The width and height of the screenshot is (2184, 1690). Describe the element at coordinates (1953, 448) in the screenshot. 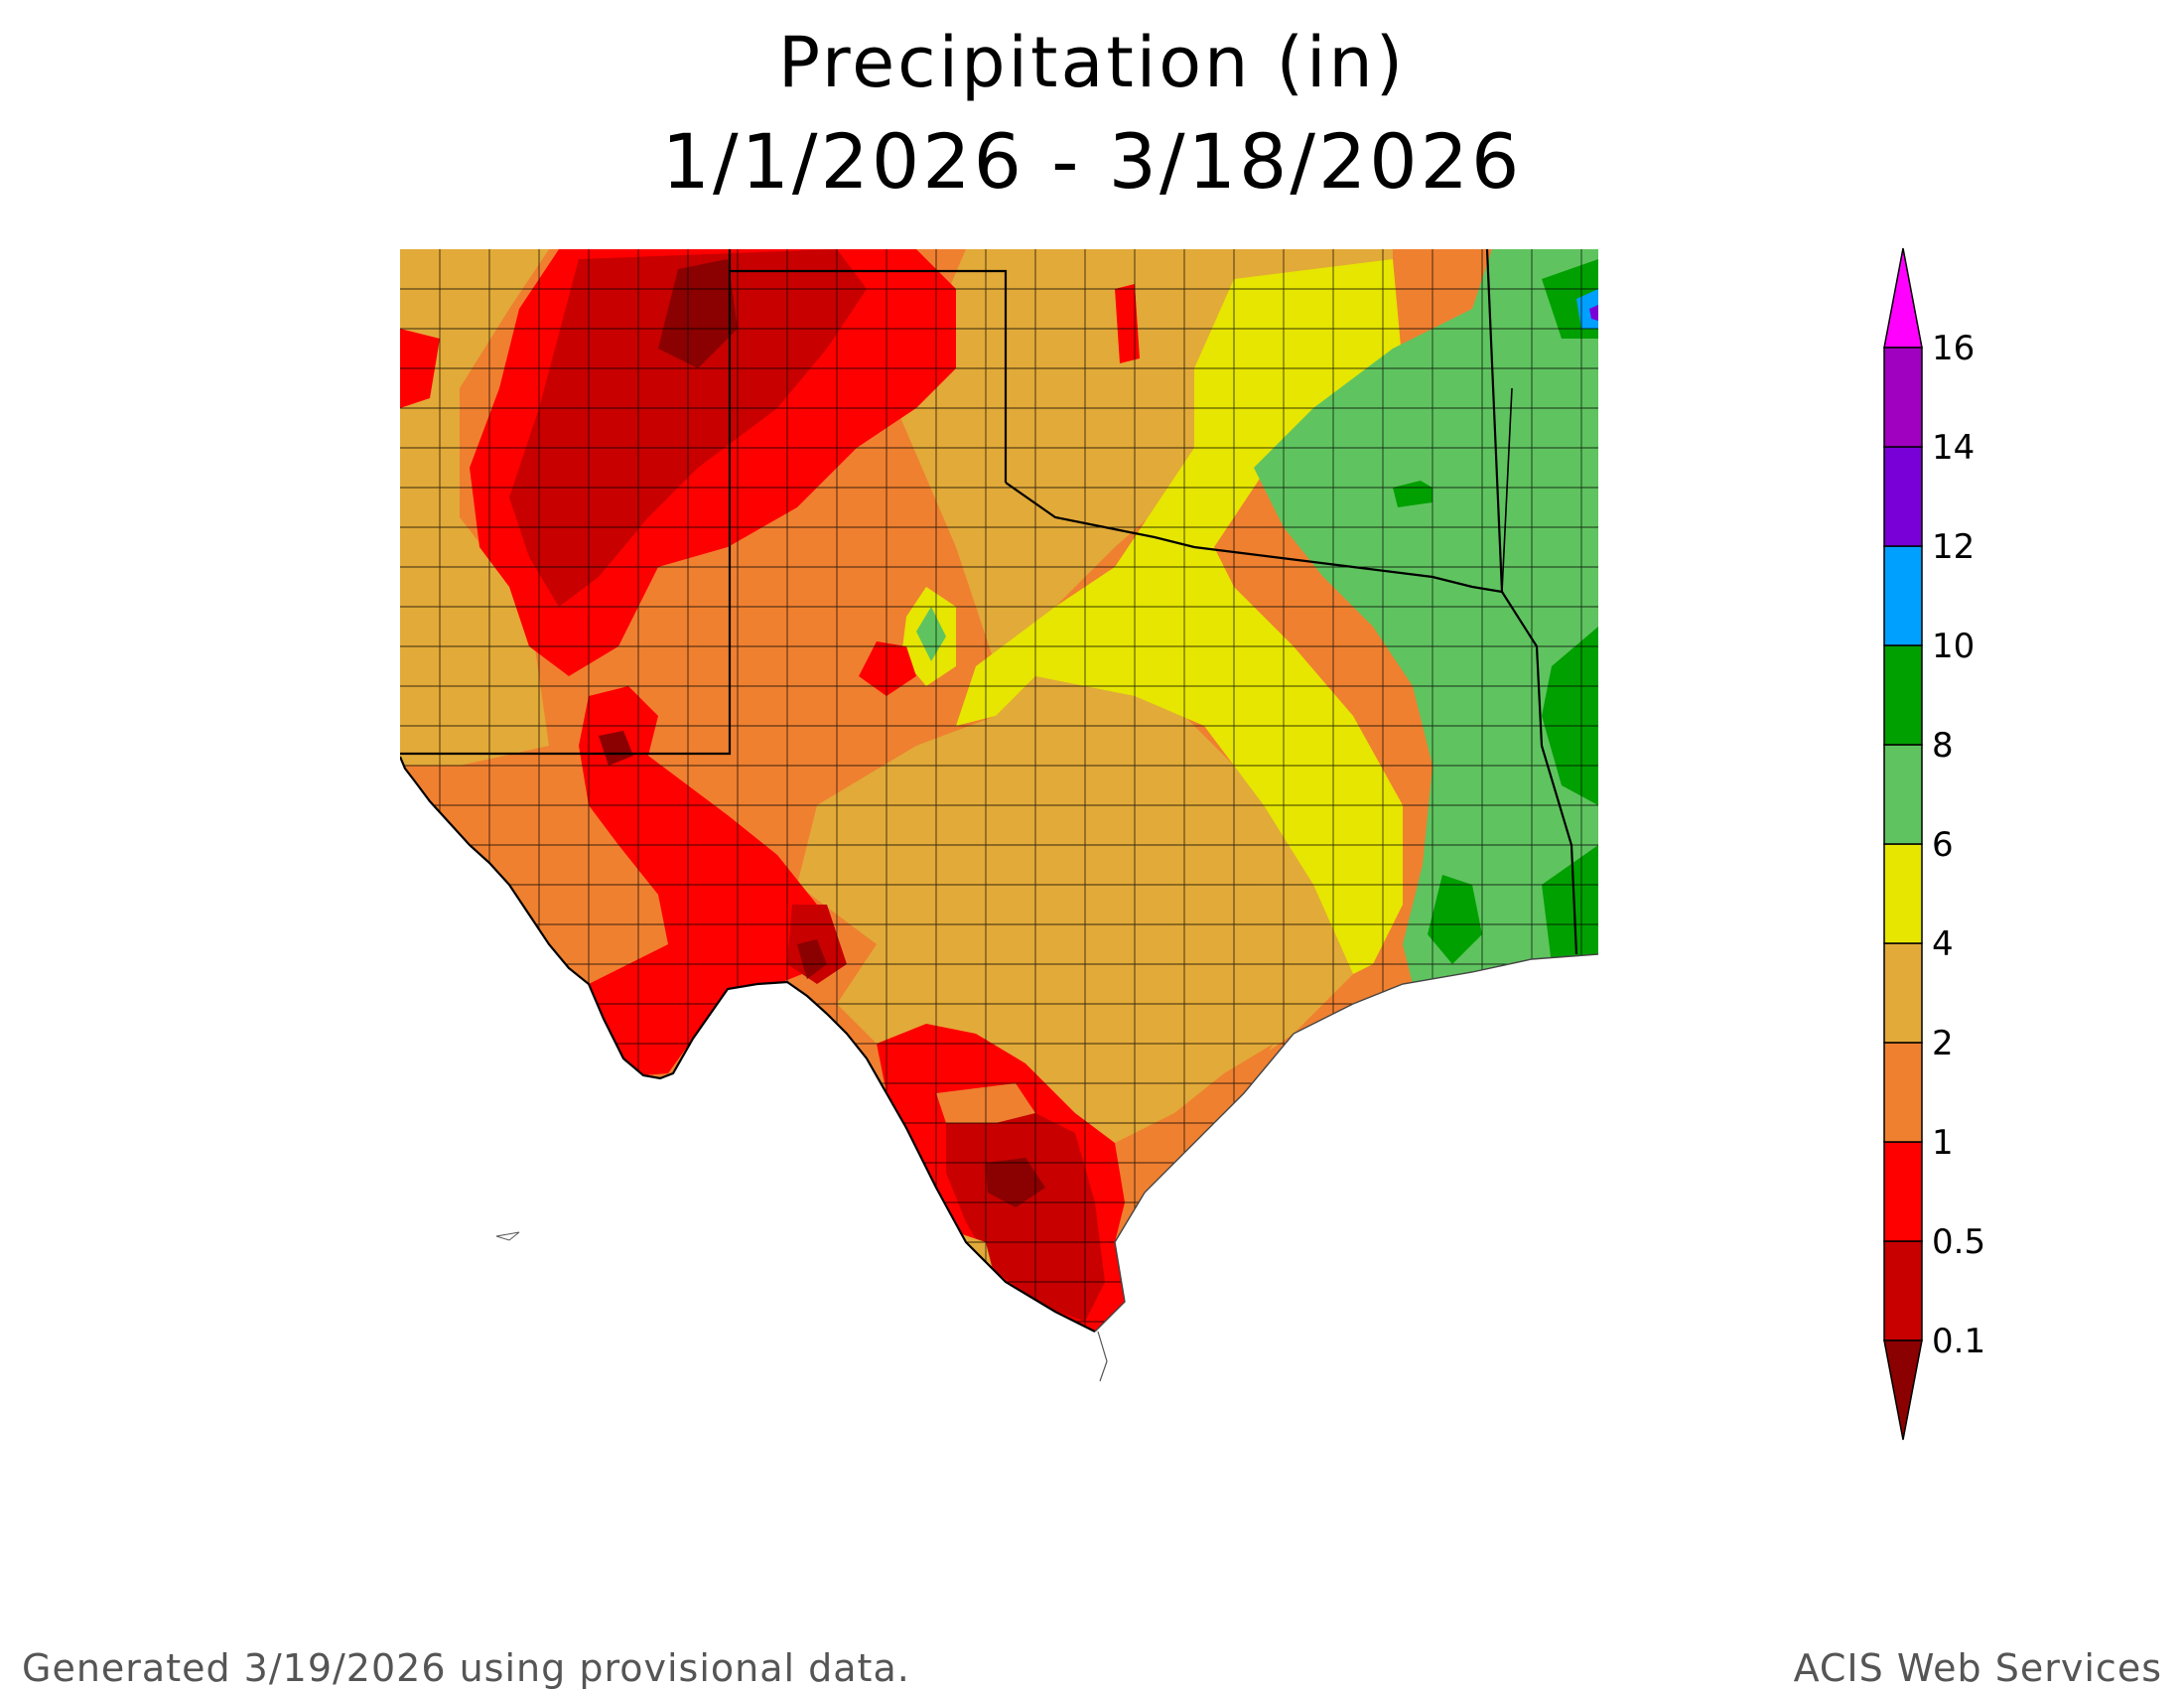

I see `legend-label: 14` at that location.